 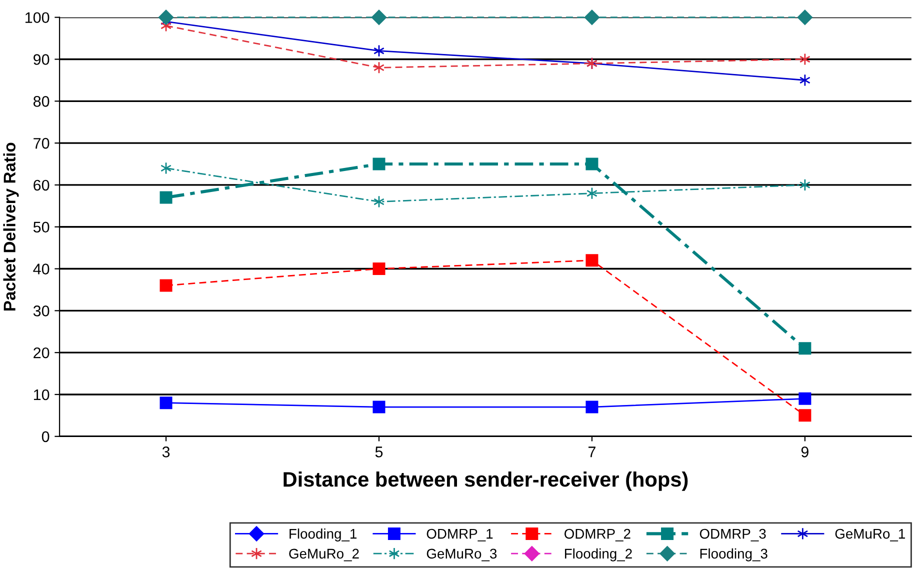 I want to click on y-tick-label: 100, so click(x=37, y=18).